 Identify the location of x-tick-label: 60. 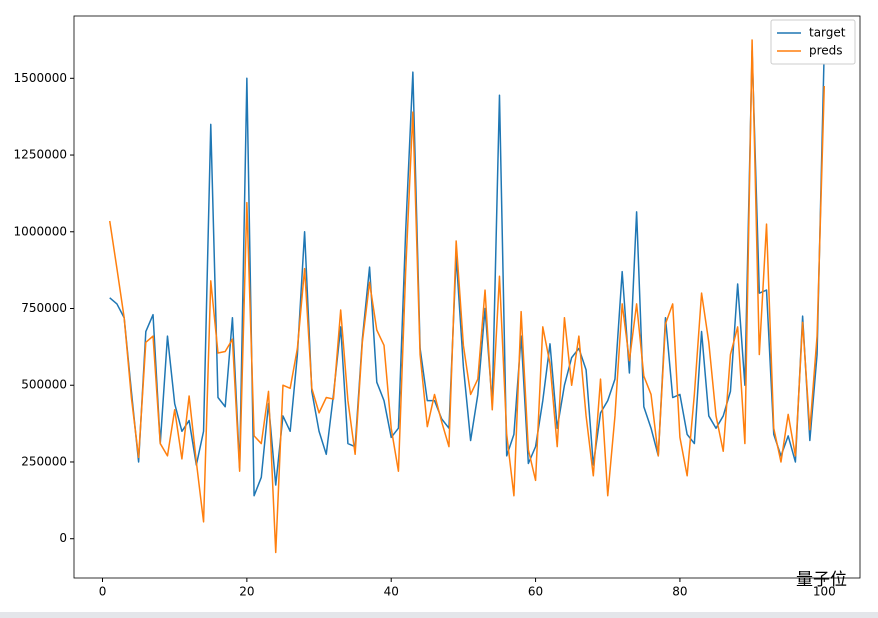
(535, 592).